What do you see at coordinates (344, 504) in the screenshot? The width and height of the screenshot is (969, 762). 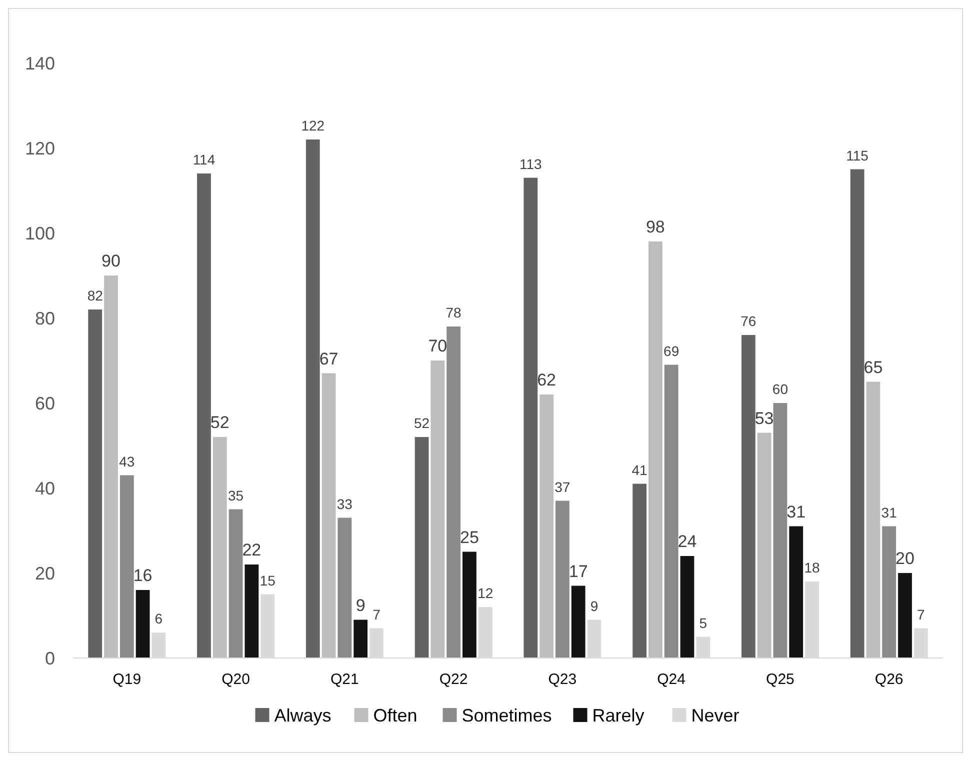 I see `data-label: 33` at bounding box center [344, 504].